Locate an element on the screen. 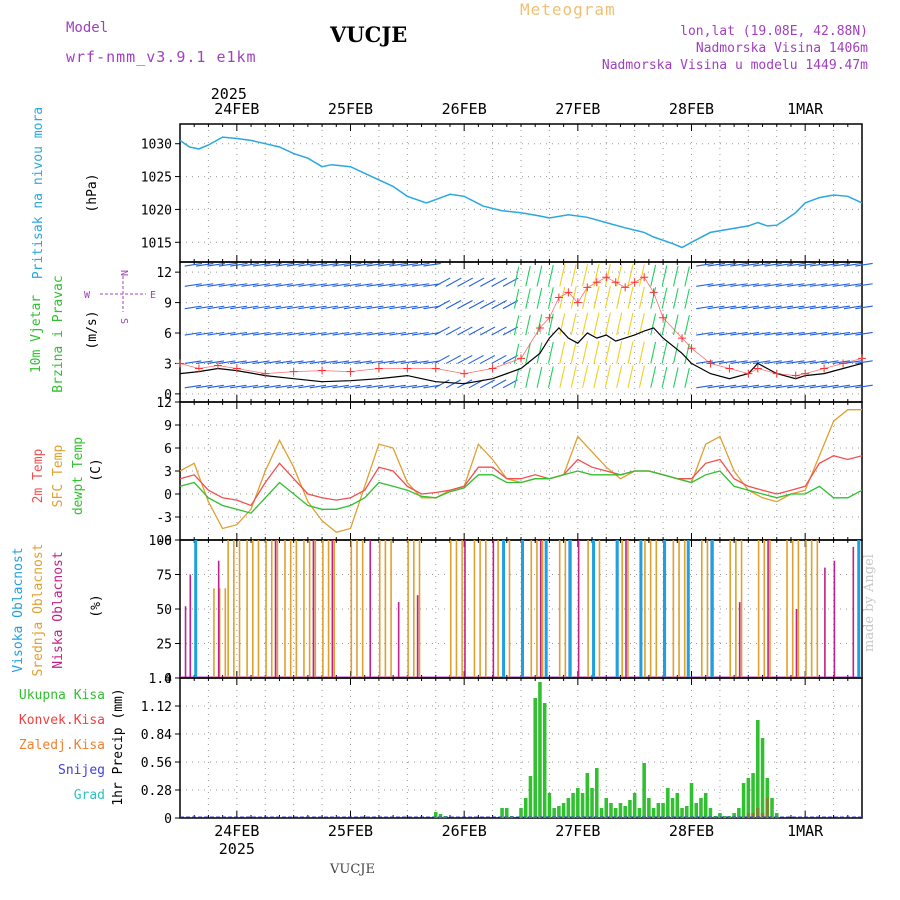 The image size is (900, 900). precip-unit-label: 1hr Precip (mm) is located at coordinates (118, 746).